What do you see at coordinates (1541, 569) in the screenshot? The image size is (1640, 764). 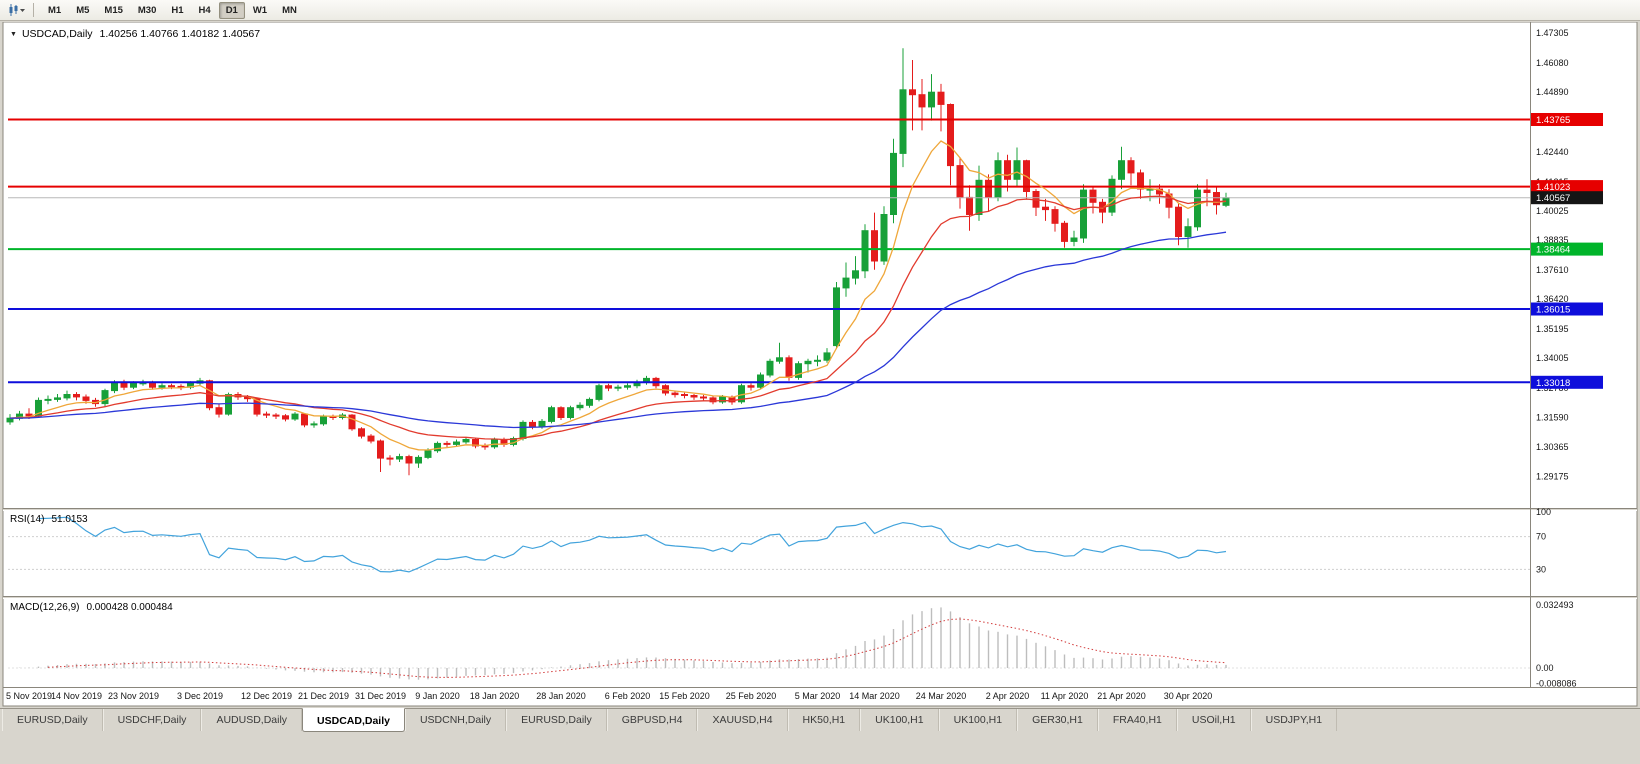 I see `svg-text: 30` at bounding box center [1541, 569].